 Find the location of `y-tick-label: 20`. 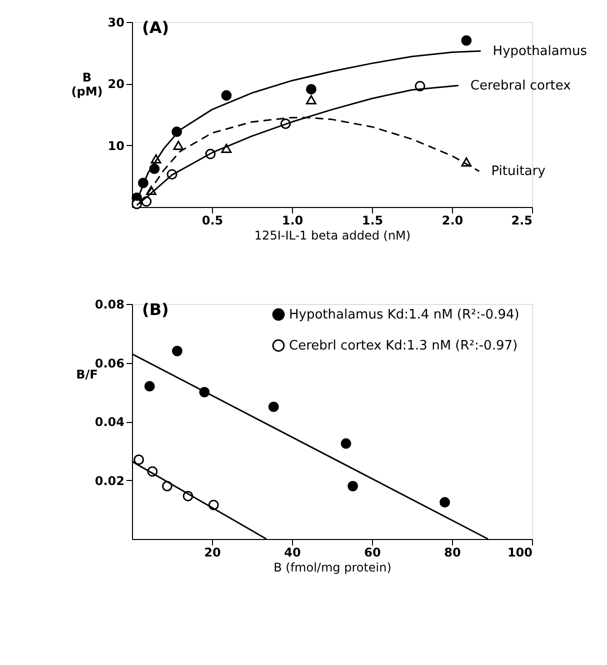

y-tick-label: 20 is located at coordinates (116, 84).